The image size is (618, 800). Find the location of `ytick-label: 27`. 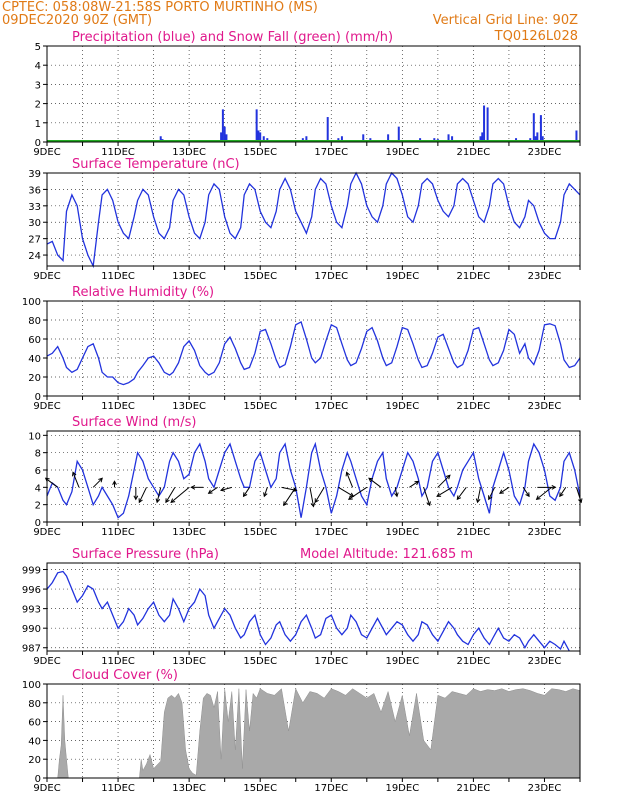

ytick-label: 27 is located at coordinates (34, 240).